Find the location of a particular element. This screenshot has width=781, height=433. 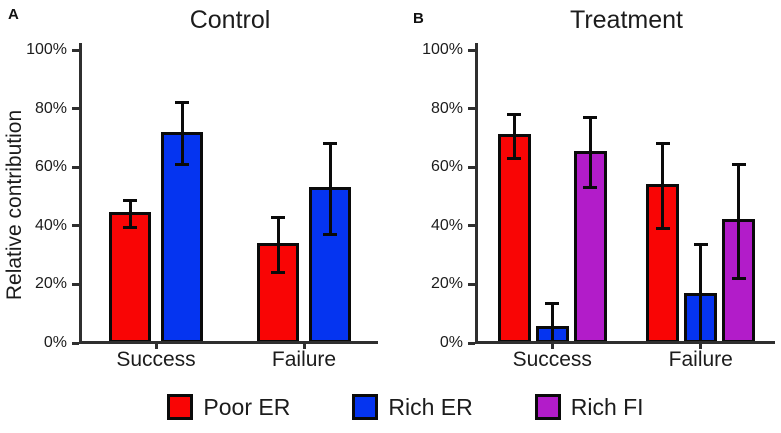

legend-label-rich-er: Rich ER is located at coordinates (430, 406).